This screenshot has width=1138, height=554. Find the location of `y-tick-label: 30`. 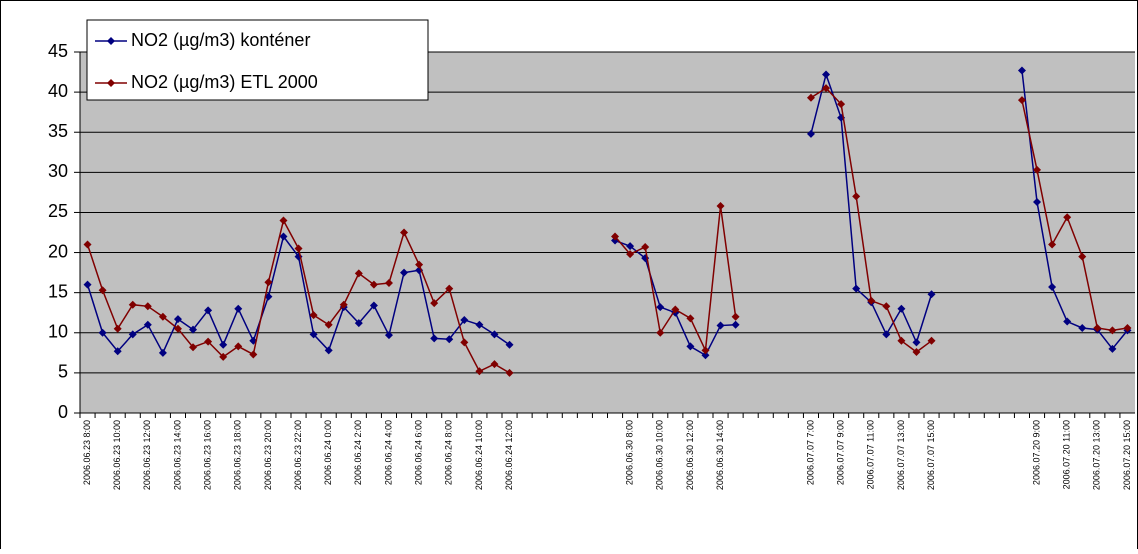

y-tick-label: 30 is located at coordinates (58, 171).